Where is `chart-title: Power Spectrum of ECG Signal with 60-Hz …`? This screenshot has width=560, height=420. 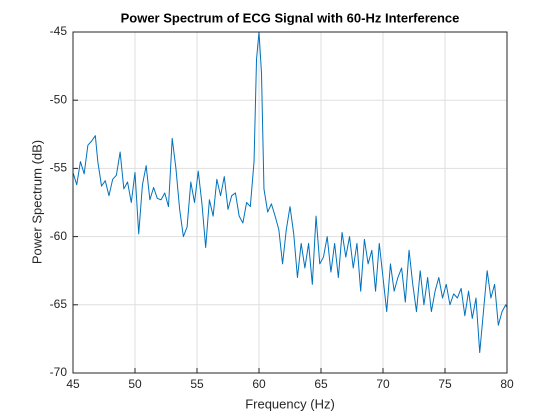 chart-title: Power Spectrum of ECG Signal with 60-Hz … is located at coordinates (290, 17).